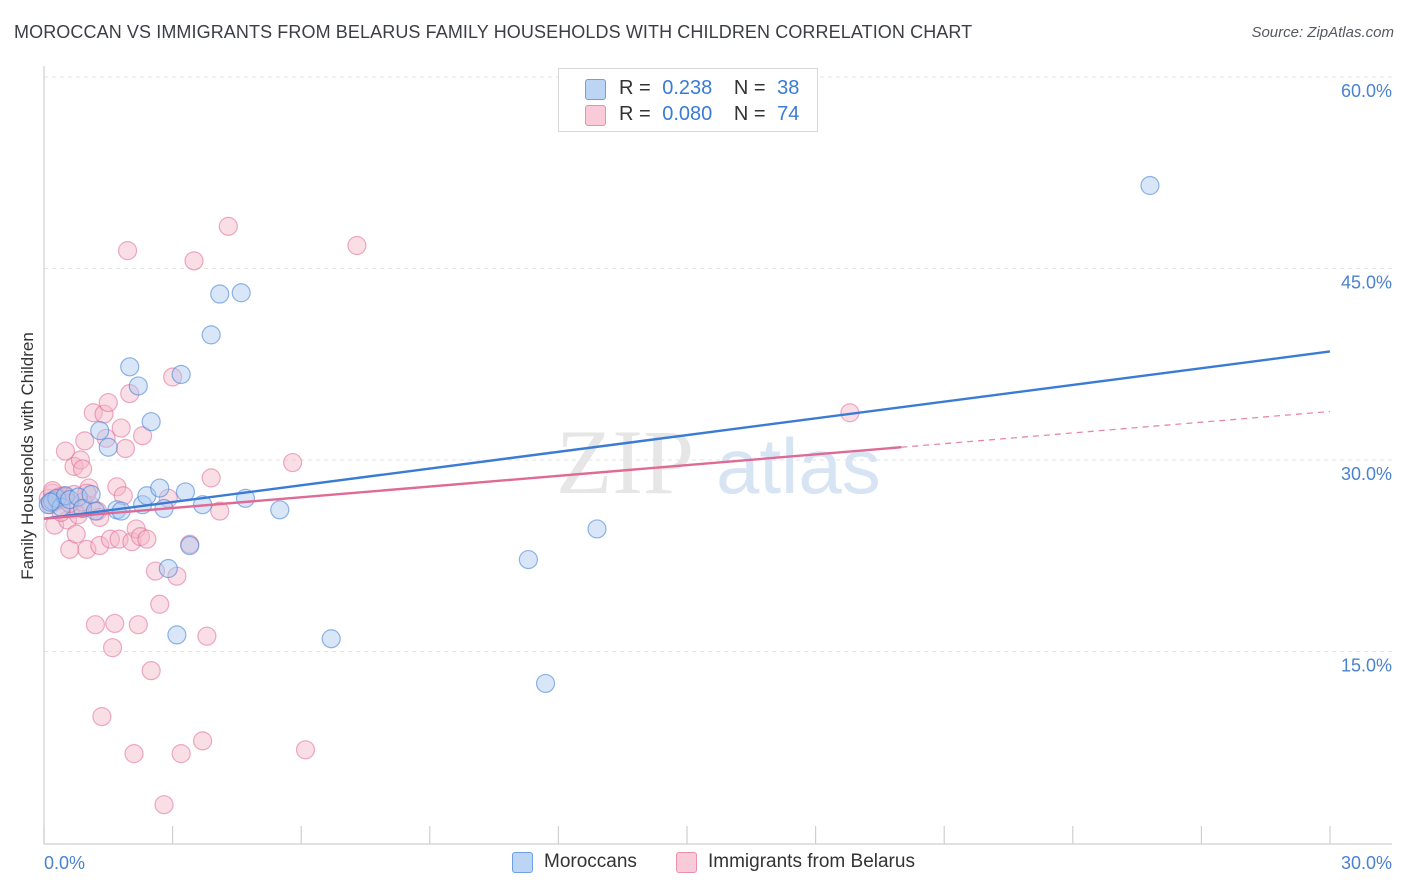  What do you see at coordinates (1116, 429) in the screenshot?
I see `belarus-trend-line-extension` at bounding box center [1116, 429].